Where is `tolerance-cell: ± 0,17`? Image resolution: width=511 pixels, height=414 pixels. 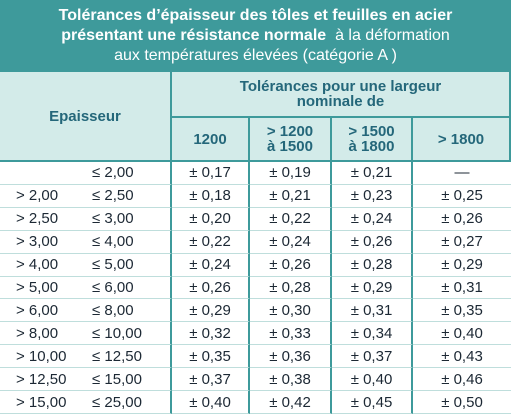 tolerance-cell: ± 0,17 is located at coordinates (211, 173).